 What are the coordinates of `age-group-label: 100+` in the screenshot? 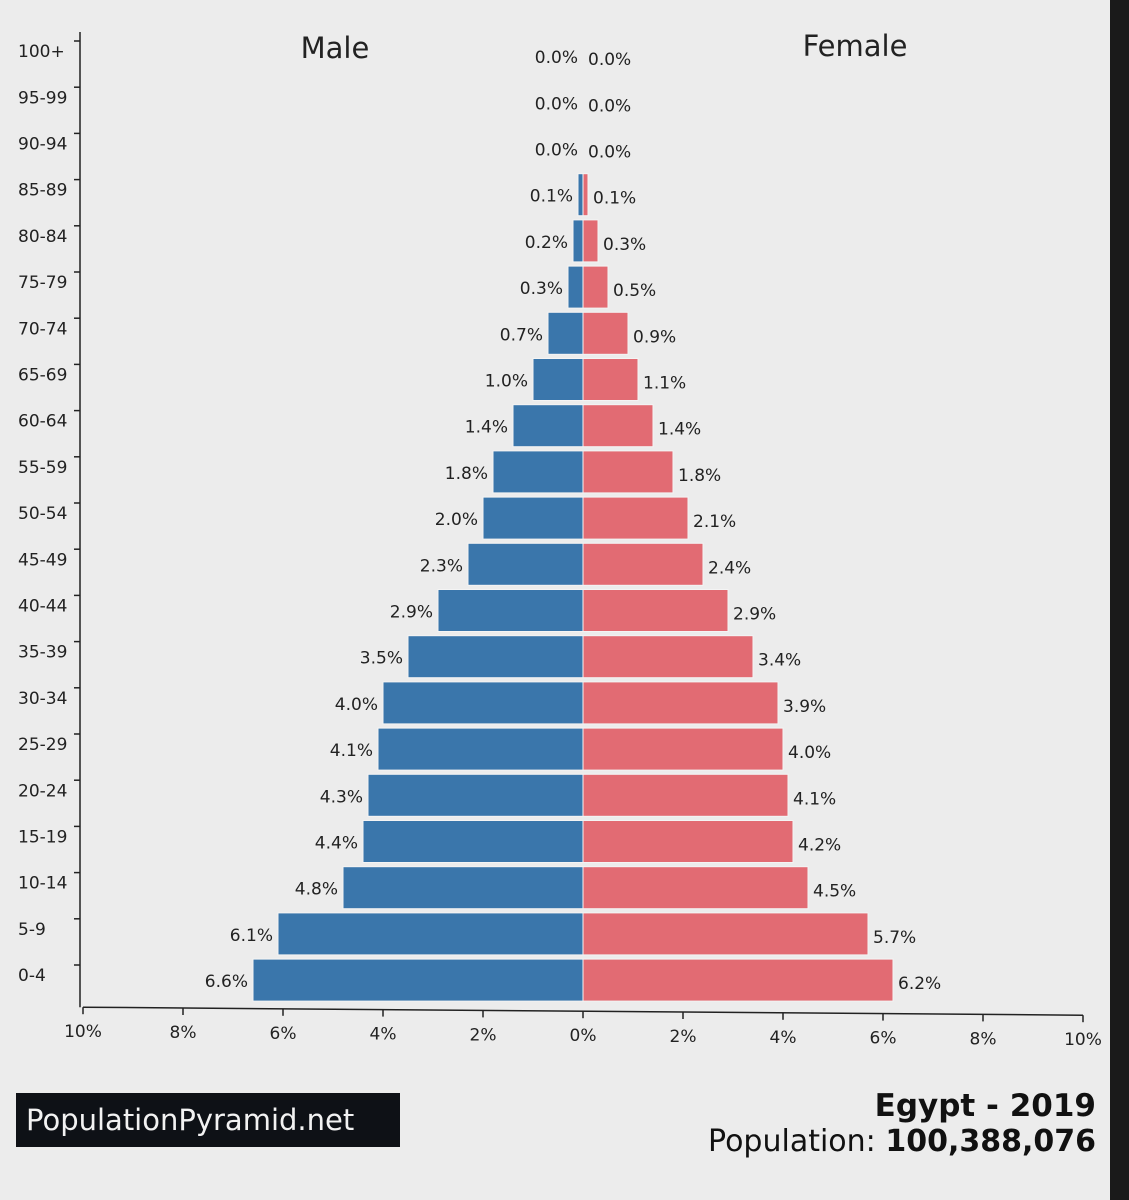 It's located at (41, 52).